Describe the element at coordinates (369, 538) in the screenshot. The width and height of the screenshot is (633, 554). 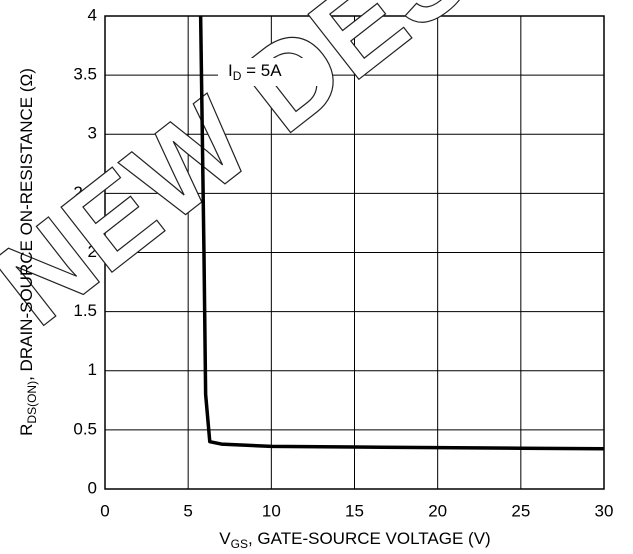
I see `x-axis-label-rest: , GATE-SOURCE VOLTAGE (V)` at that location.